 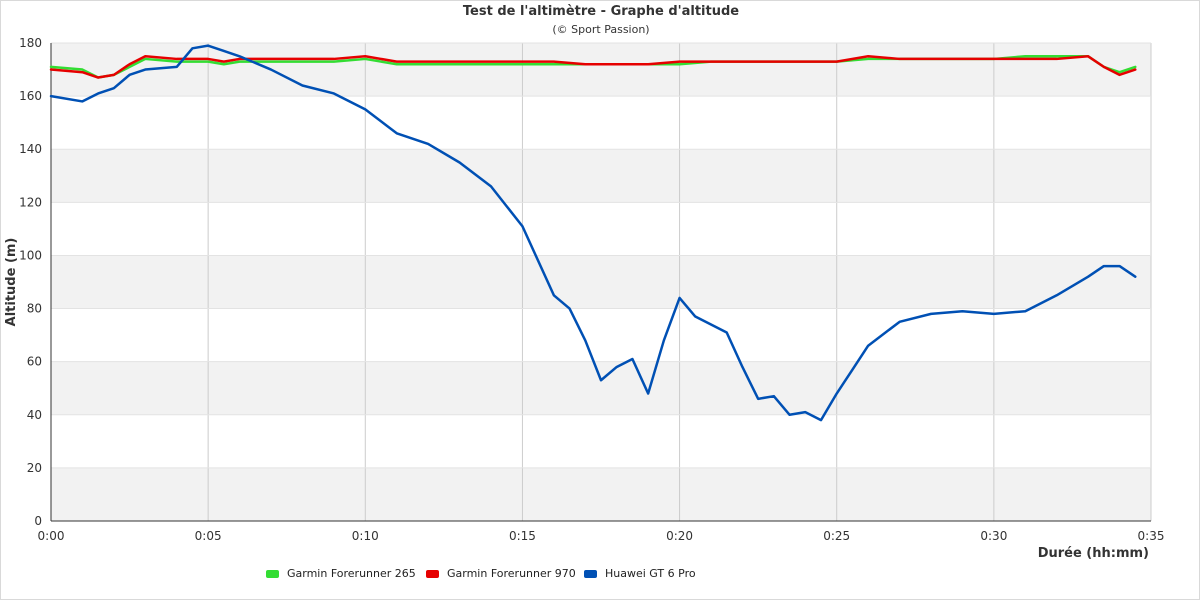 What do you see at coordinates (365, 536) in the screenshot?
I see `x-tick-label: 0:10` at bounding box center [365, 536].